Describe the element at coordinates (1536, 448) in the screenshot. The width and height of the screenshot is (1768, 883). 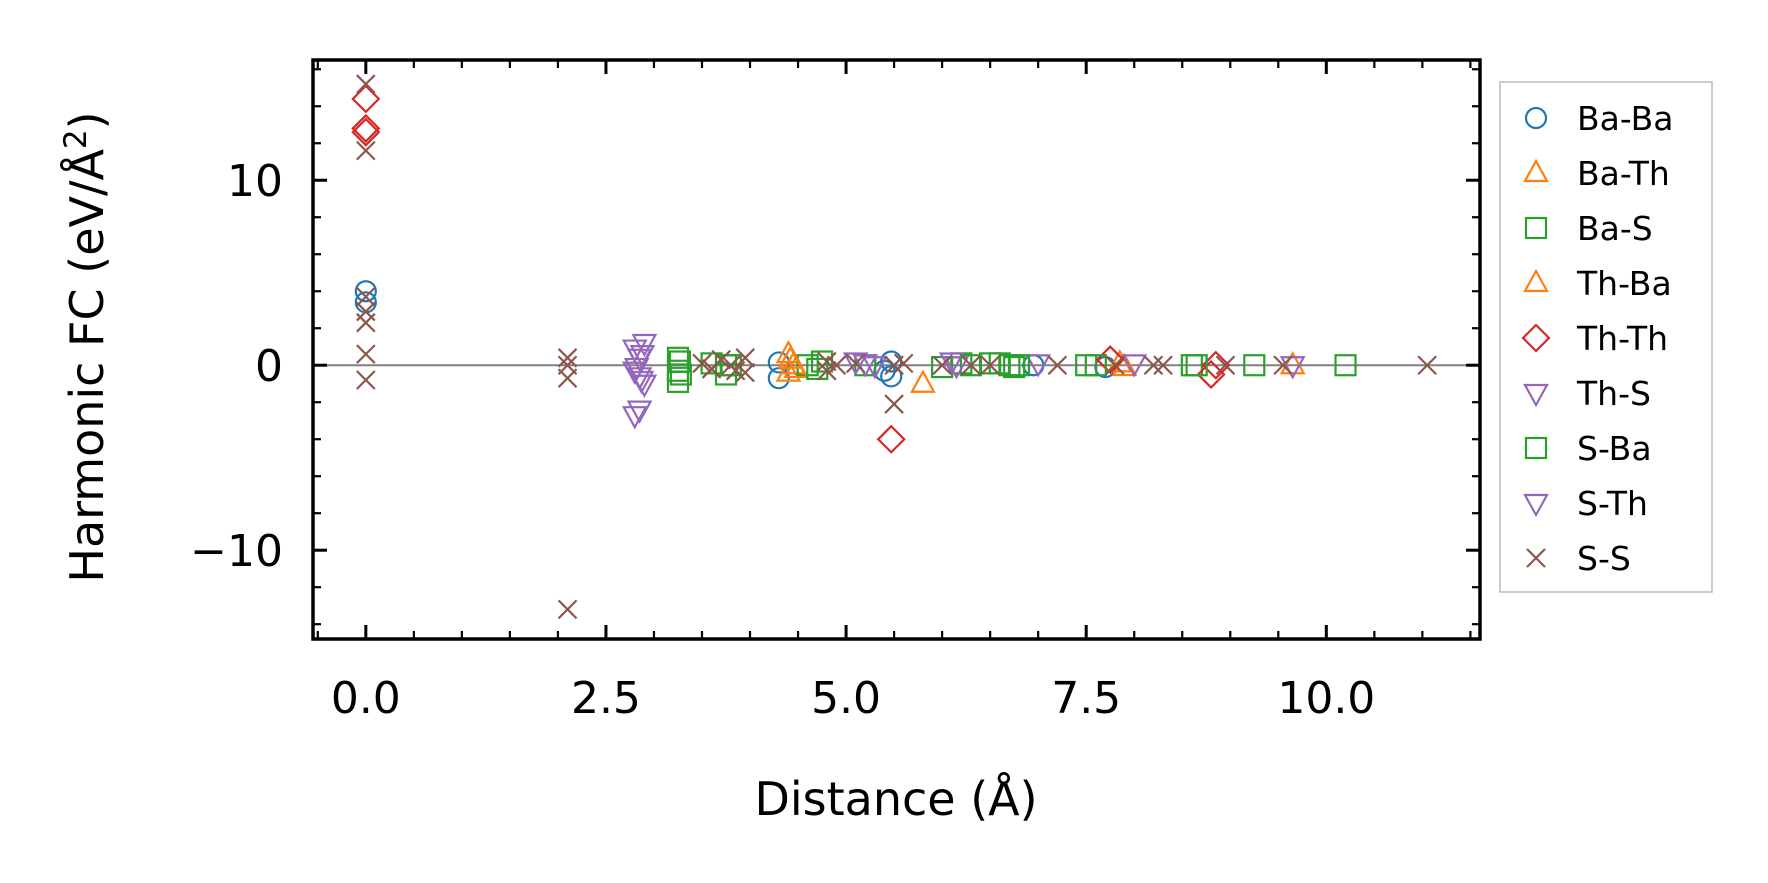
I see `legend-marker-s-ba` at that location.